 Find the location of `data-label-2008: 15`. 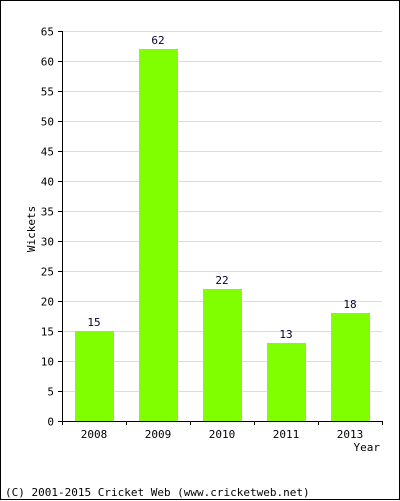

data-label-2008: 15 is located at coordinates (93, 322).